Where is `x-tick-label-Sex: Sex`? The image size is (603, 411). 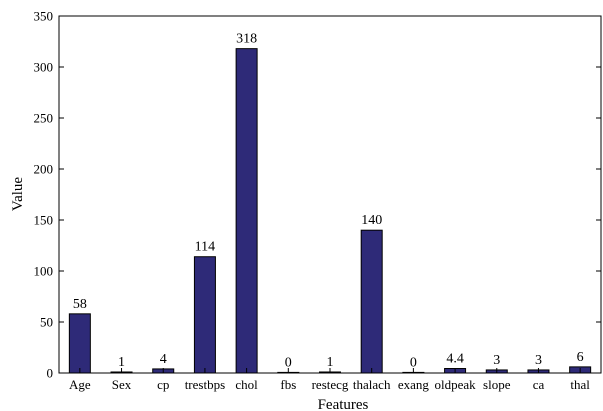 x-tick-label-Sex: Sex is located at coordinates (122, 384).